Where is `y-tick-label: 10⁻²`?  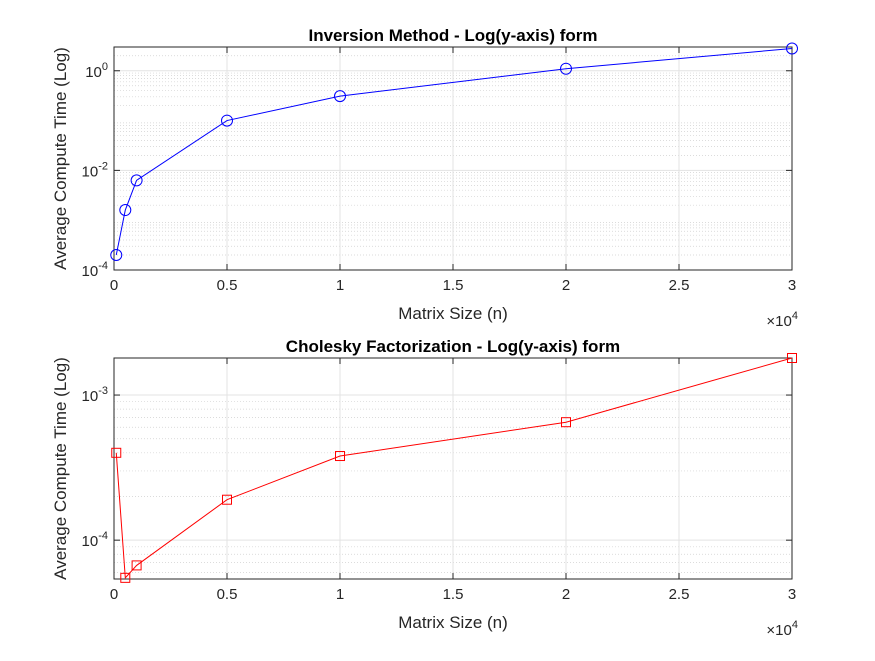
y-tick-label: 10⁻² is located at coordinates (95, 170).